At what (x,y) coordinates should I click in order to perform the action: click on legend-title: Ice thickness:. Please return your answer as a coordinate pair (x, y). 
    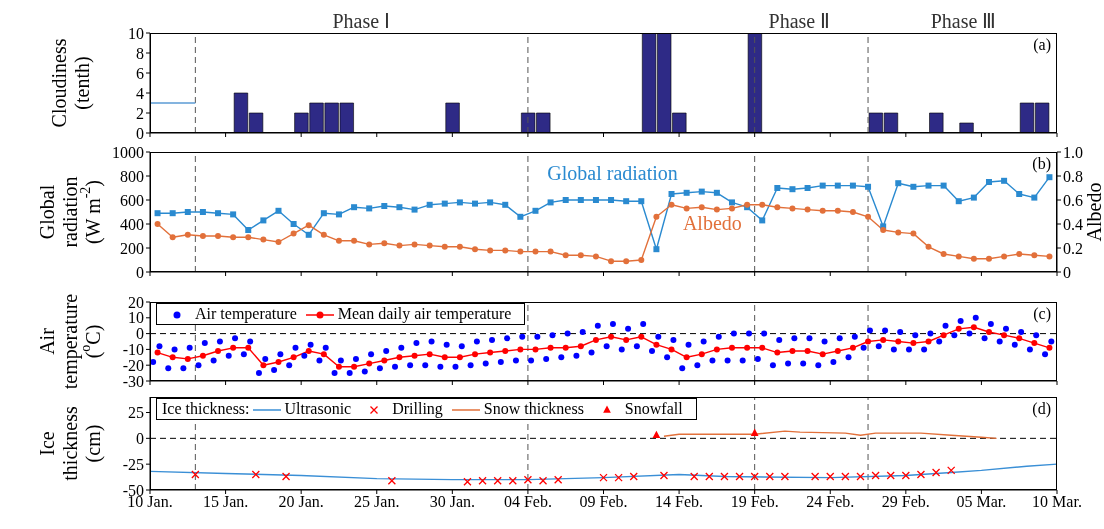
    Looking at the image, I should click on (206, 408).